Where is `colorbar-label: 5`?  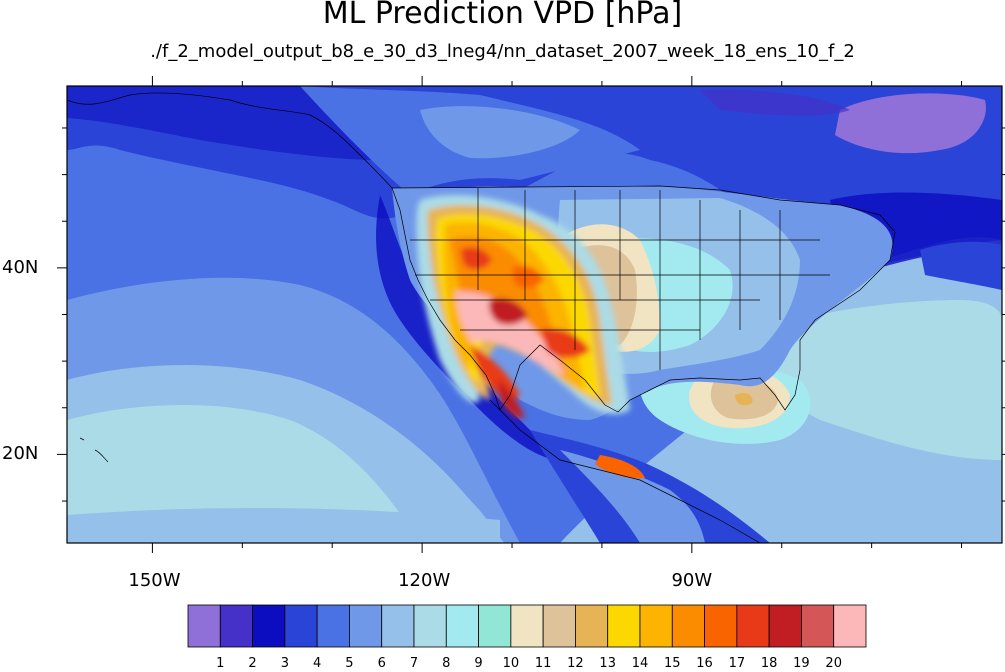
colorbar-label: 5 is located at coordinates (349, 663).